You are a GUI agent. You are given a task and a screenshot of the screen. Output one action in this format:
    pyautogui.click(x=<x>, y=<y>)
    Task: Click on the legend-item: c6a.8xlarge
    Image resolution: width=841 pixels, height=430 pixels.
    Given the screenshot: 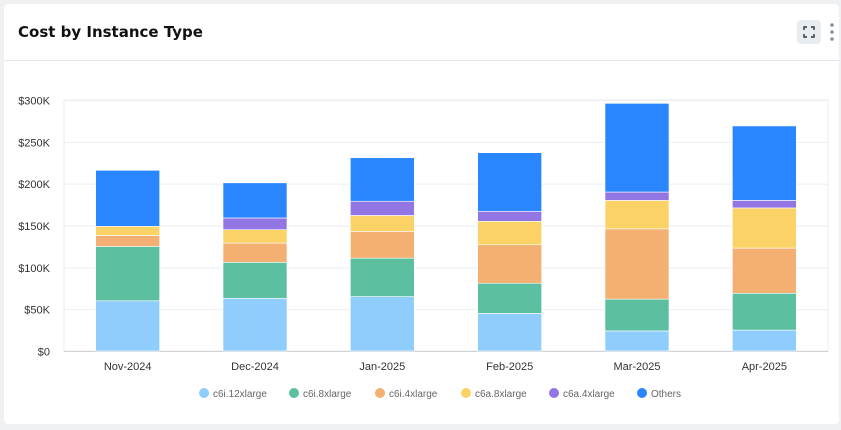 What is the action you would take?
    pyautogui.click(x=494, y=394)
    